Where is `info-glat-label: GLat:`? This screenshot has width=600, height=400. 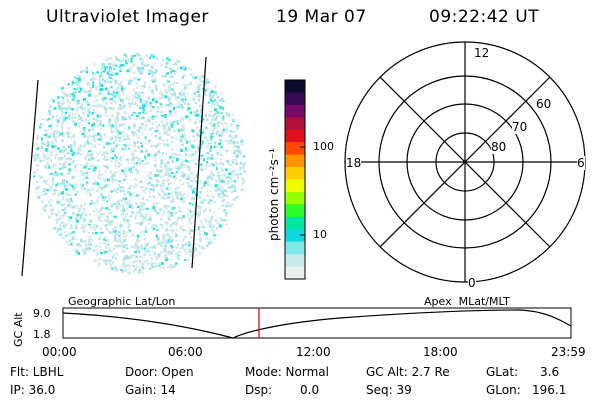
info-glat-label: GLat: is located at coordinates (502, 372).